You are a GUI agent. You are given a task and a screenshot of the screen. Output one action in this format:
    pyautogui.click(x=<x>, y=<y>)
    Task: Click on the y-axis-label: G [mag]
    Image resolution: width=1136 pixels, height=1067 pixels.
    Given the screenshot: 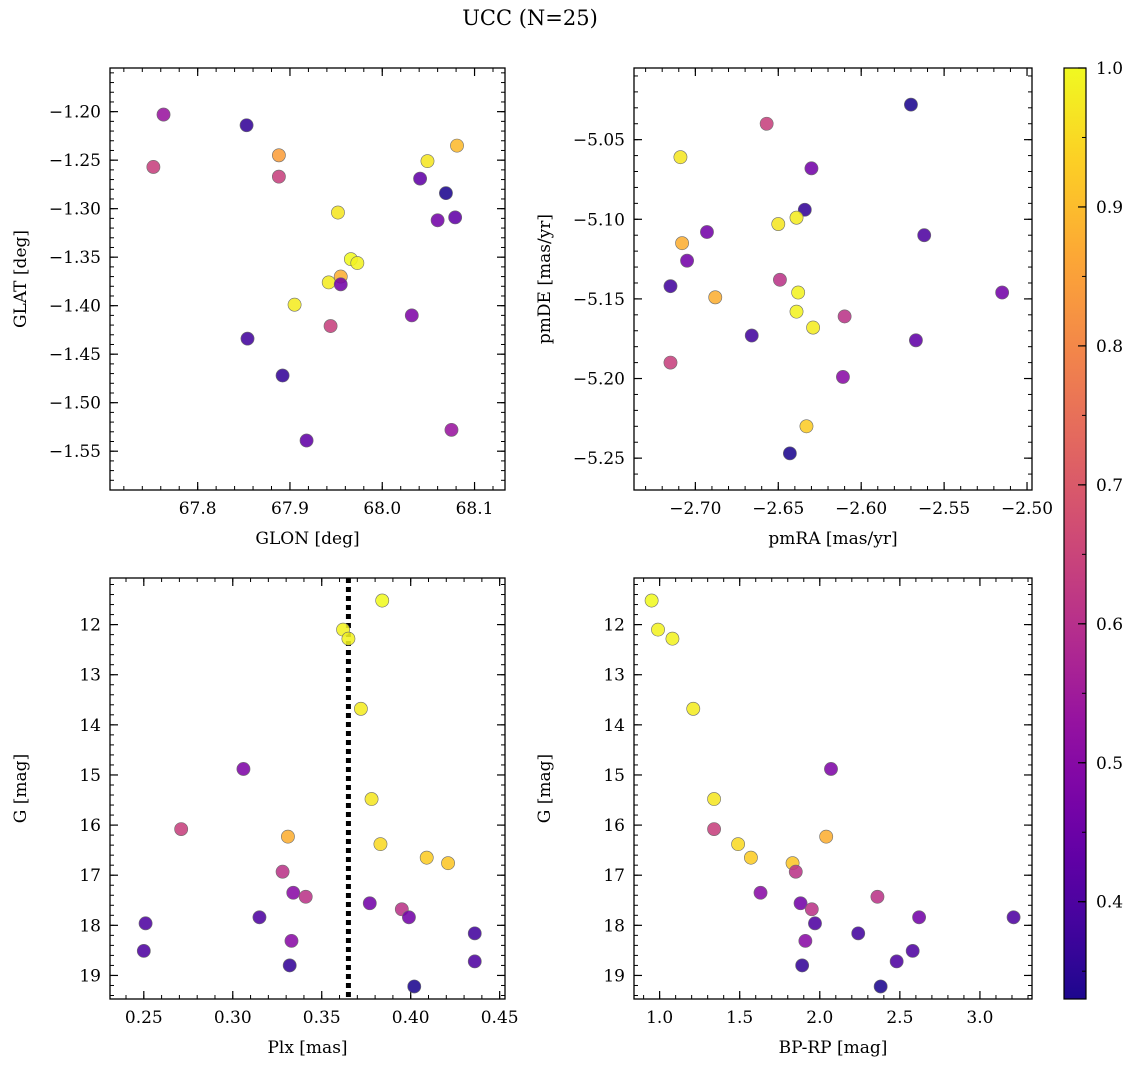 What is the action you would take?
    pyautogui.click(x=545, y=788)
    